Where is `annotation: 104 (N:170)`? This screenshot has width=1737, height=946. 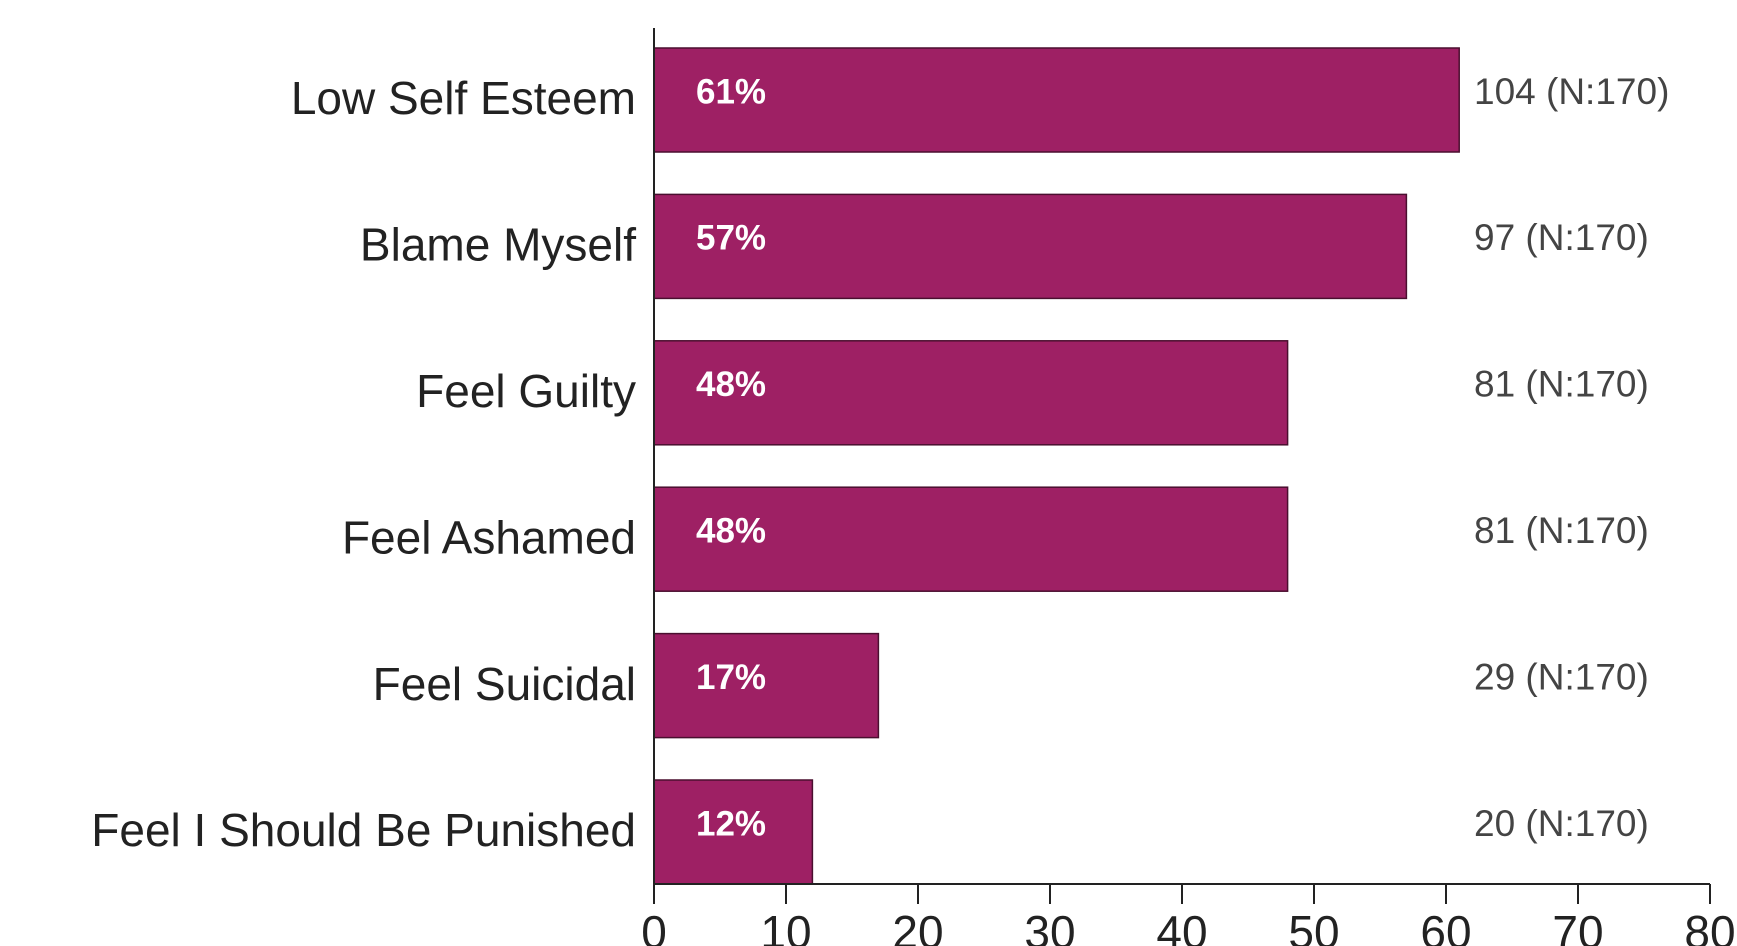
annotation: 104 (N:170) is located at coordinates (1571, 91).